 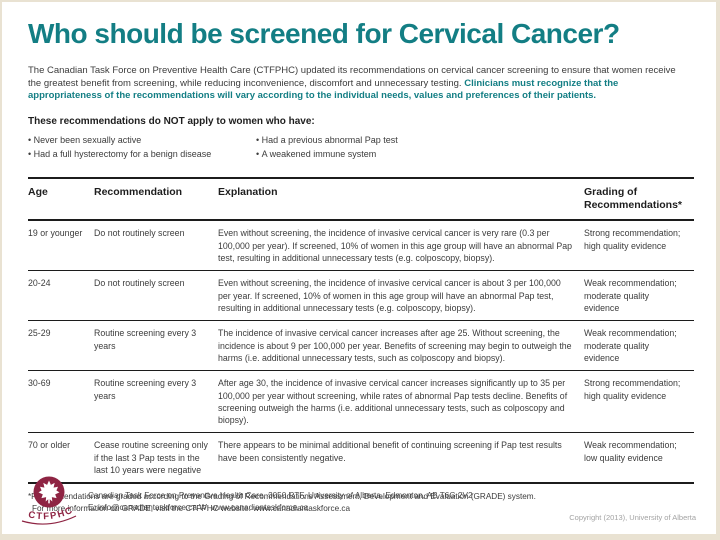 I want to click on column-header-explanation: Explanation, so click(x=401, y=200).